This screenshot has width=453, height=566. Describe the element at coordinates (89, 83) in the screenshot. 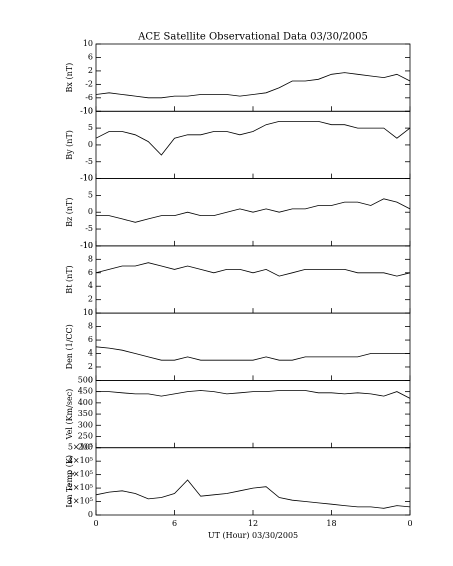

I see `y-tick-label: -2` at that location.